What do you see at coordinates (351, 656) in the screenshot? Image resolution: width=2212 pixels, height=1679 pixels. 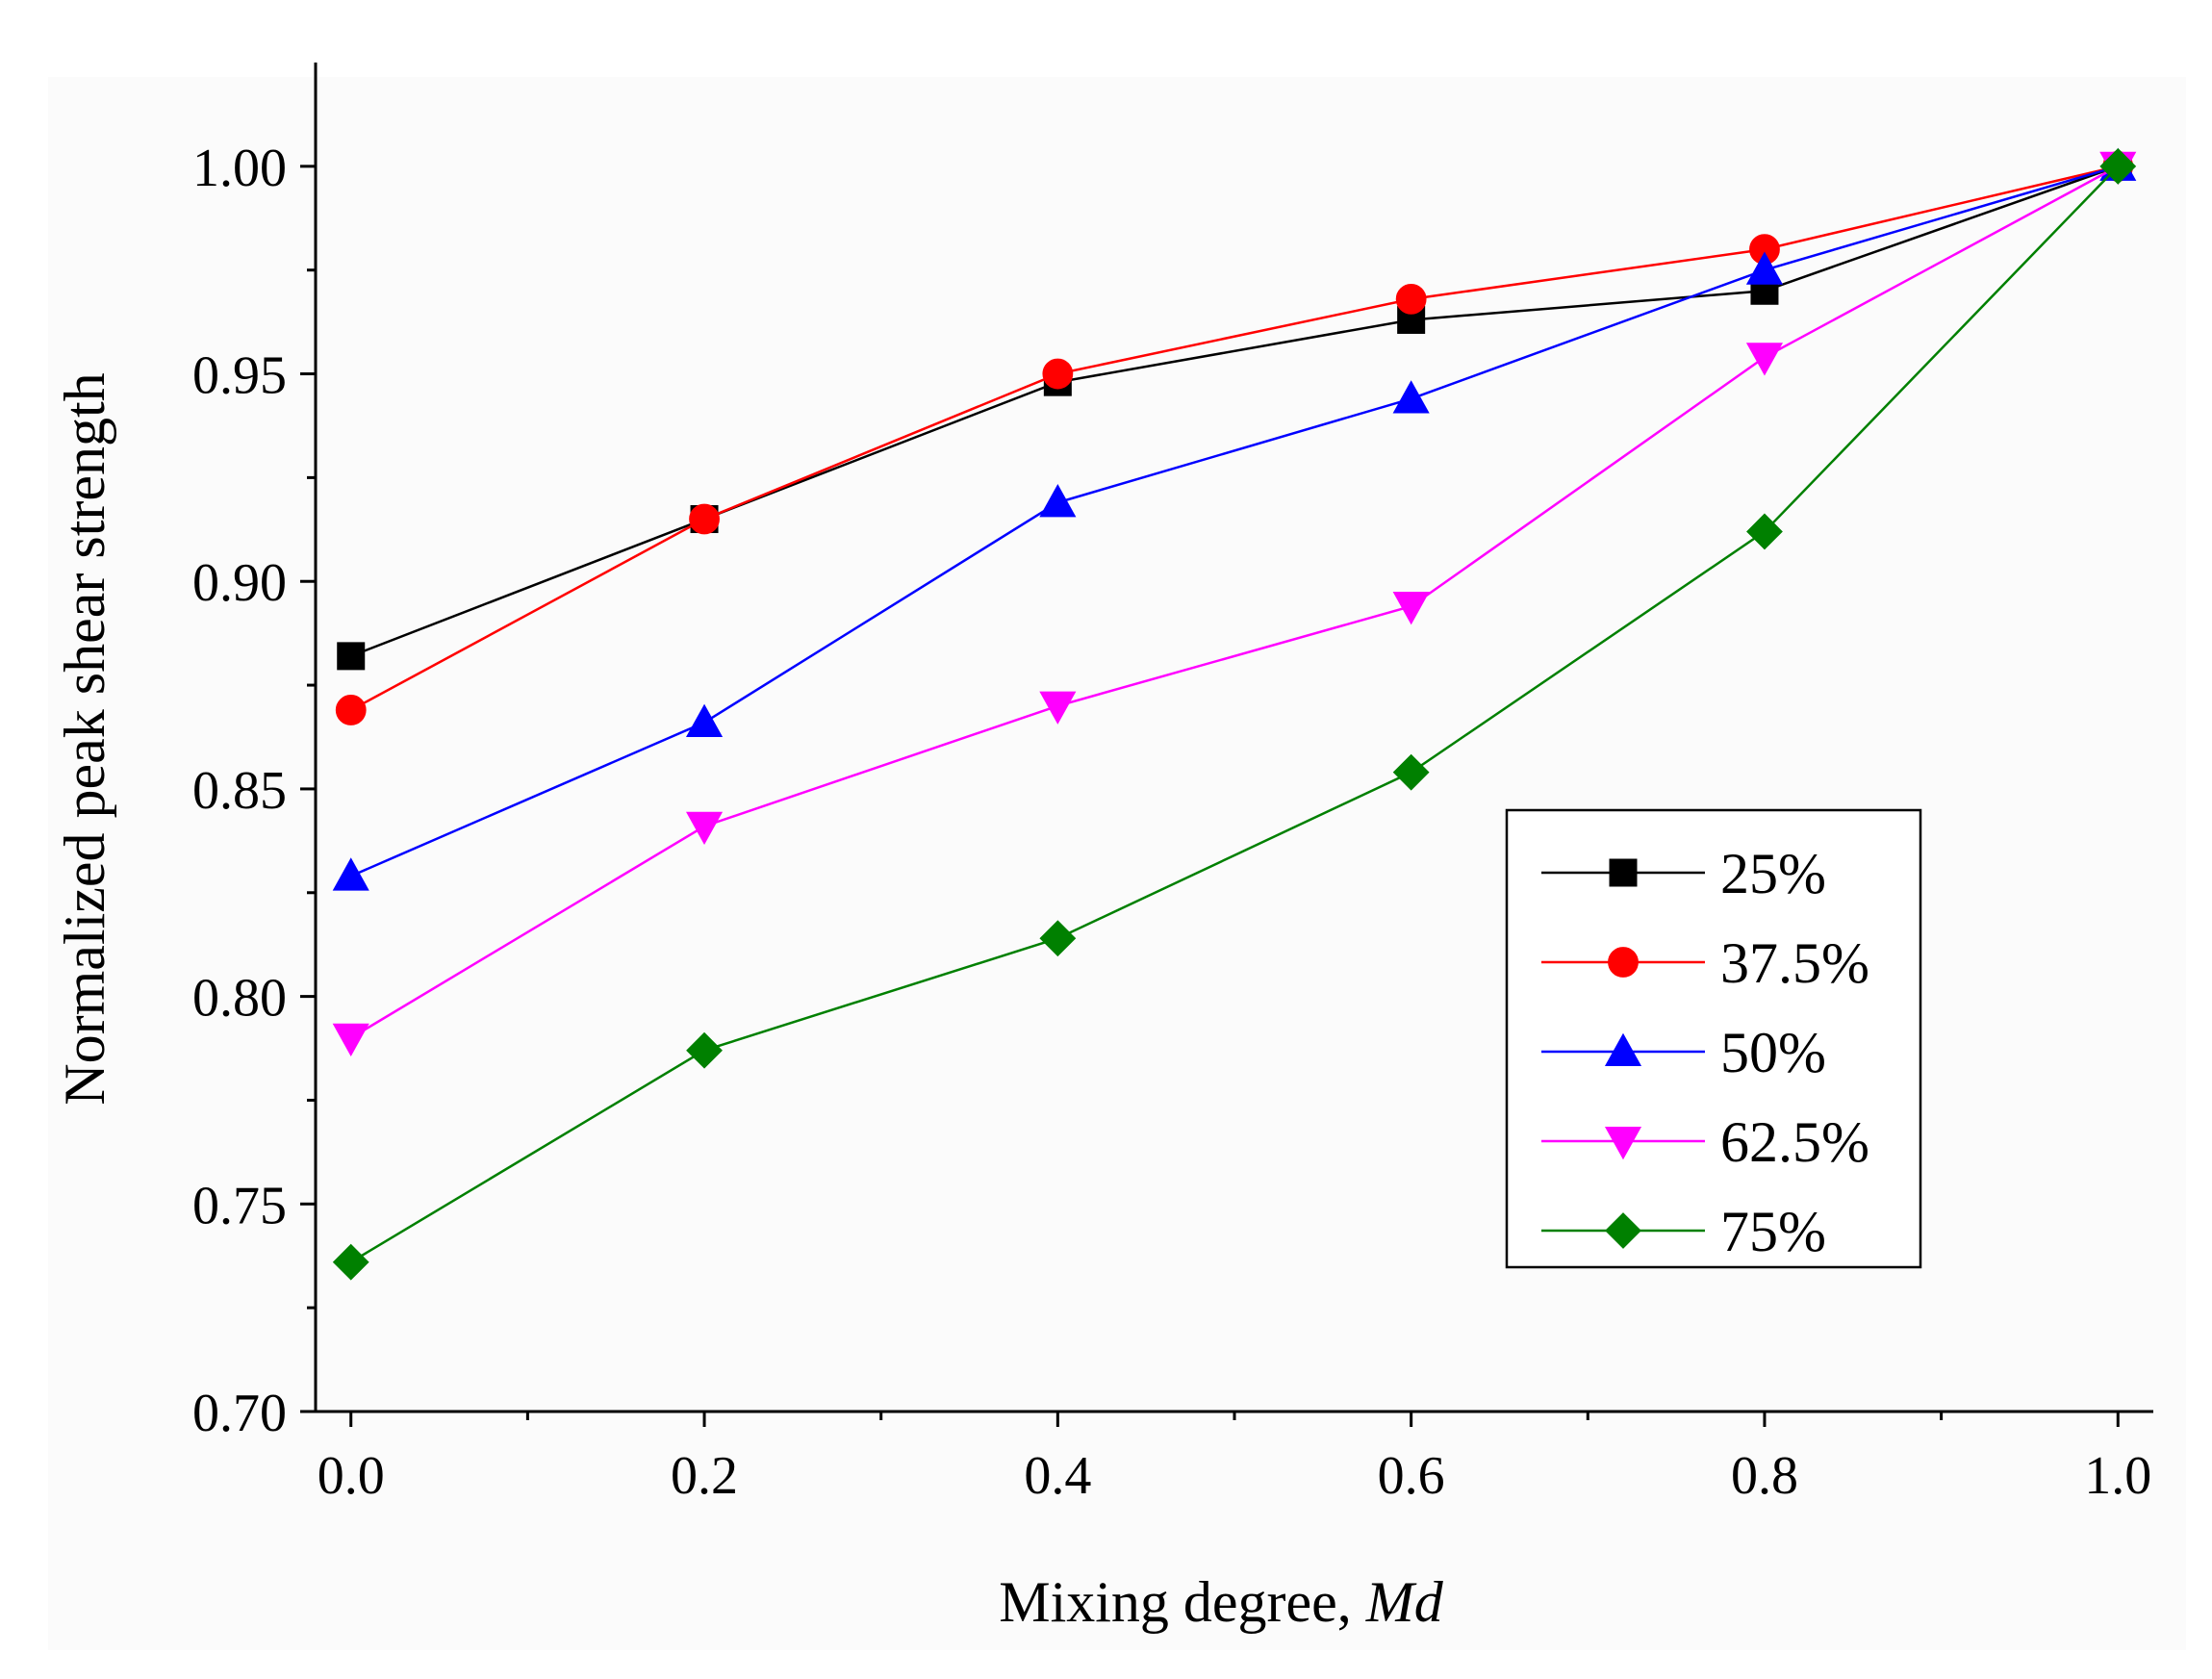 I see `data-point-s0-p0` at bounding box center [351, 656].